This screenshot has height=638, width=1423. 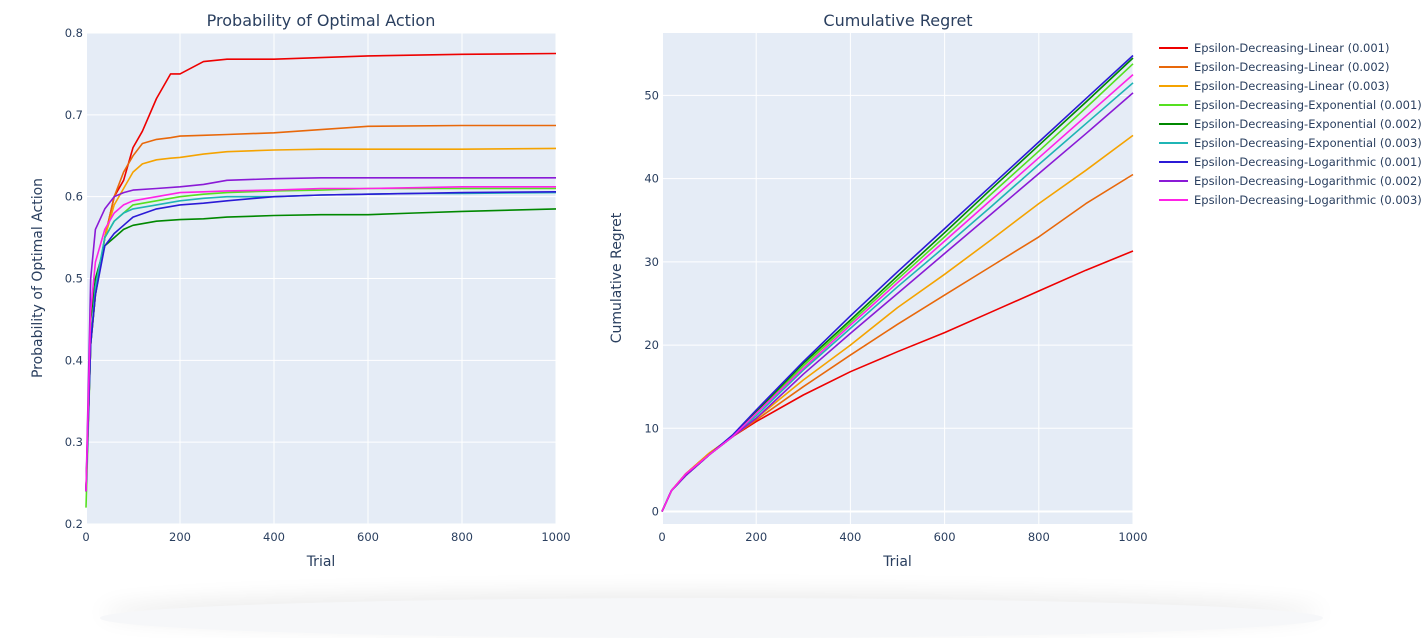 What do you see at coordinates (74, 360) in the screenshot?
I see `y-tick-label: 0.4` at bounding box center [74, 360].